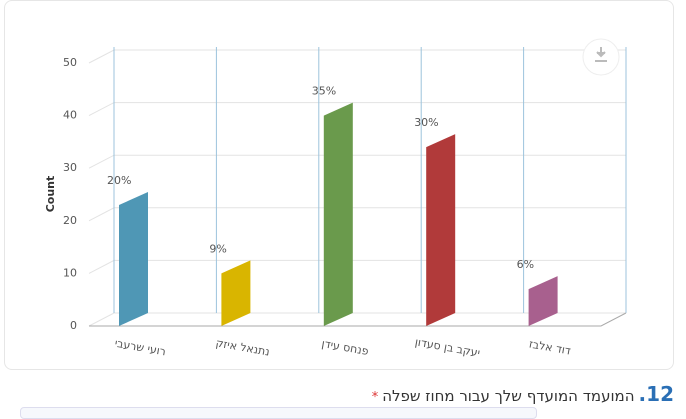  I want to click on y-axis-label: Count, so click(50, 194).